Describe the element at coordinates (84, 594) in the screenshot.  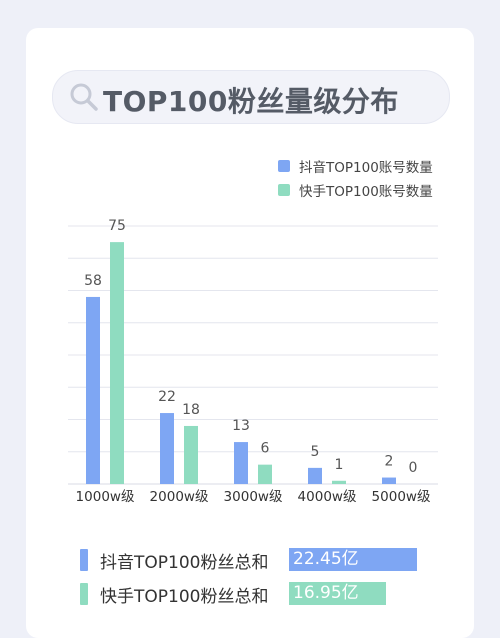
I see `total-tick-kuaishou` at that location.